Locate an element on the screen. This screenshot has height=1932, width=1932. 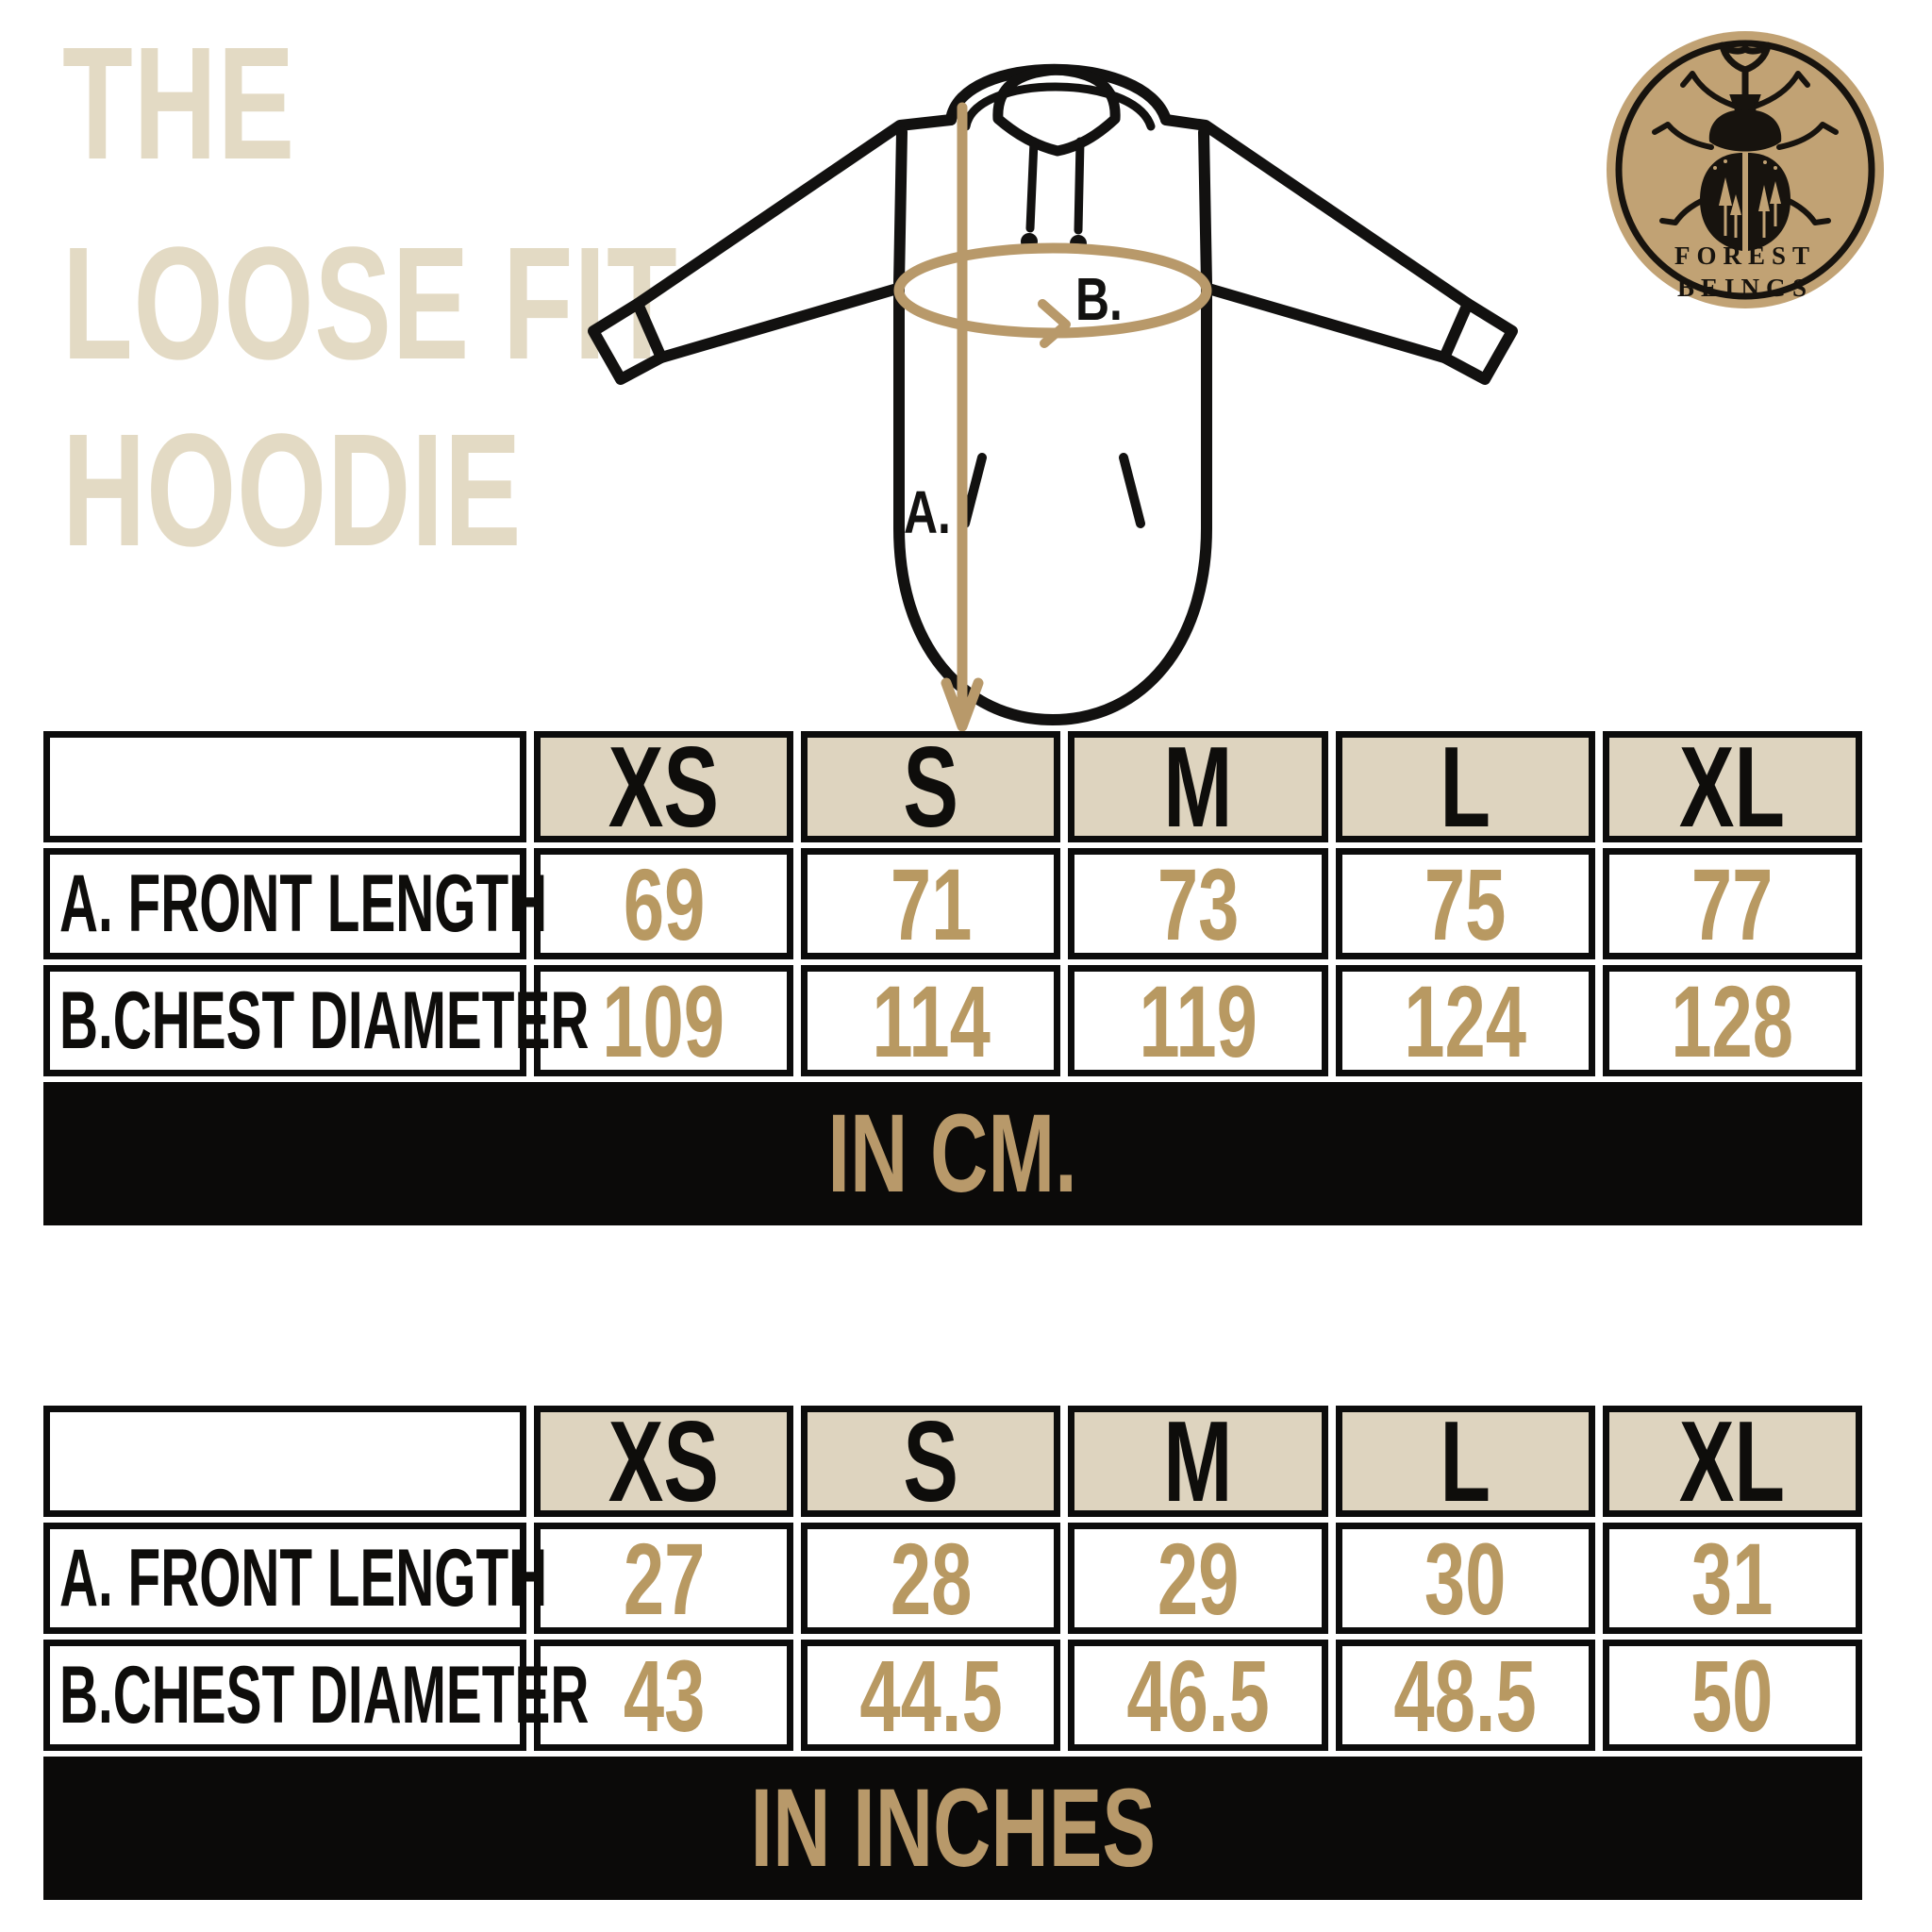
value-text: 43 is located at coordinates (664, 1696).